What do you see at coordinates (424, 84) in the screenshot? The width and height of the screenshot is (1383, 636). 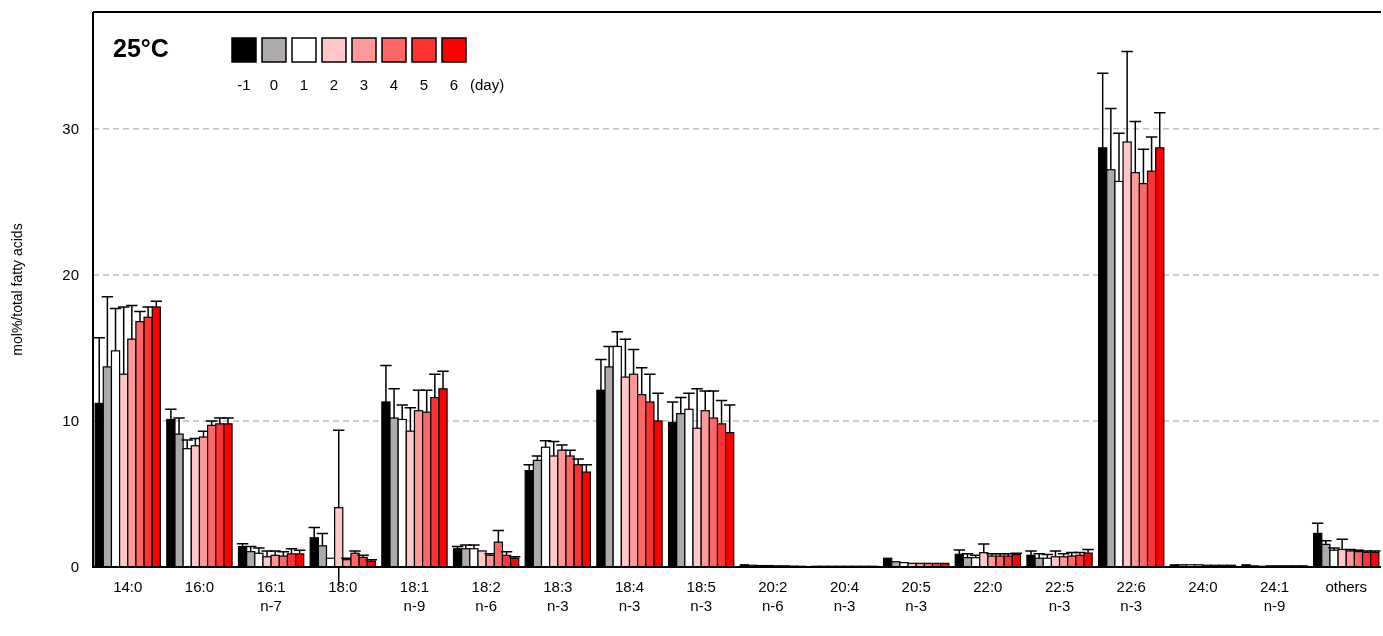 I see `legend-label: 5` at bounding box center [424, 84].